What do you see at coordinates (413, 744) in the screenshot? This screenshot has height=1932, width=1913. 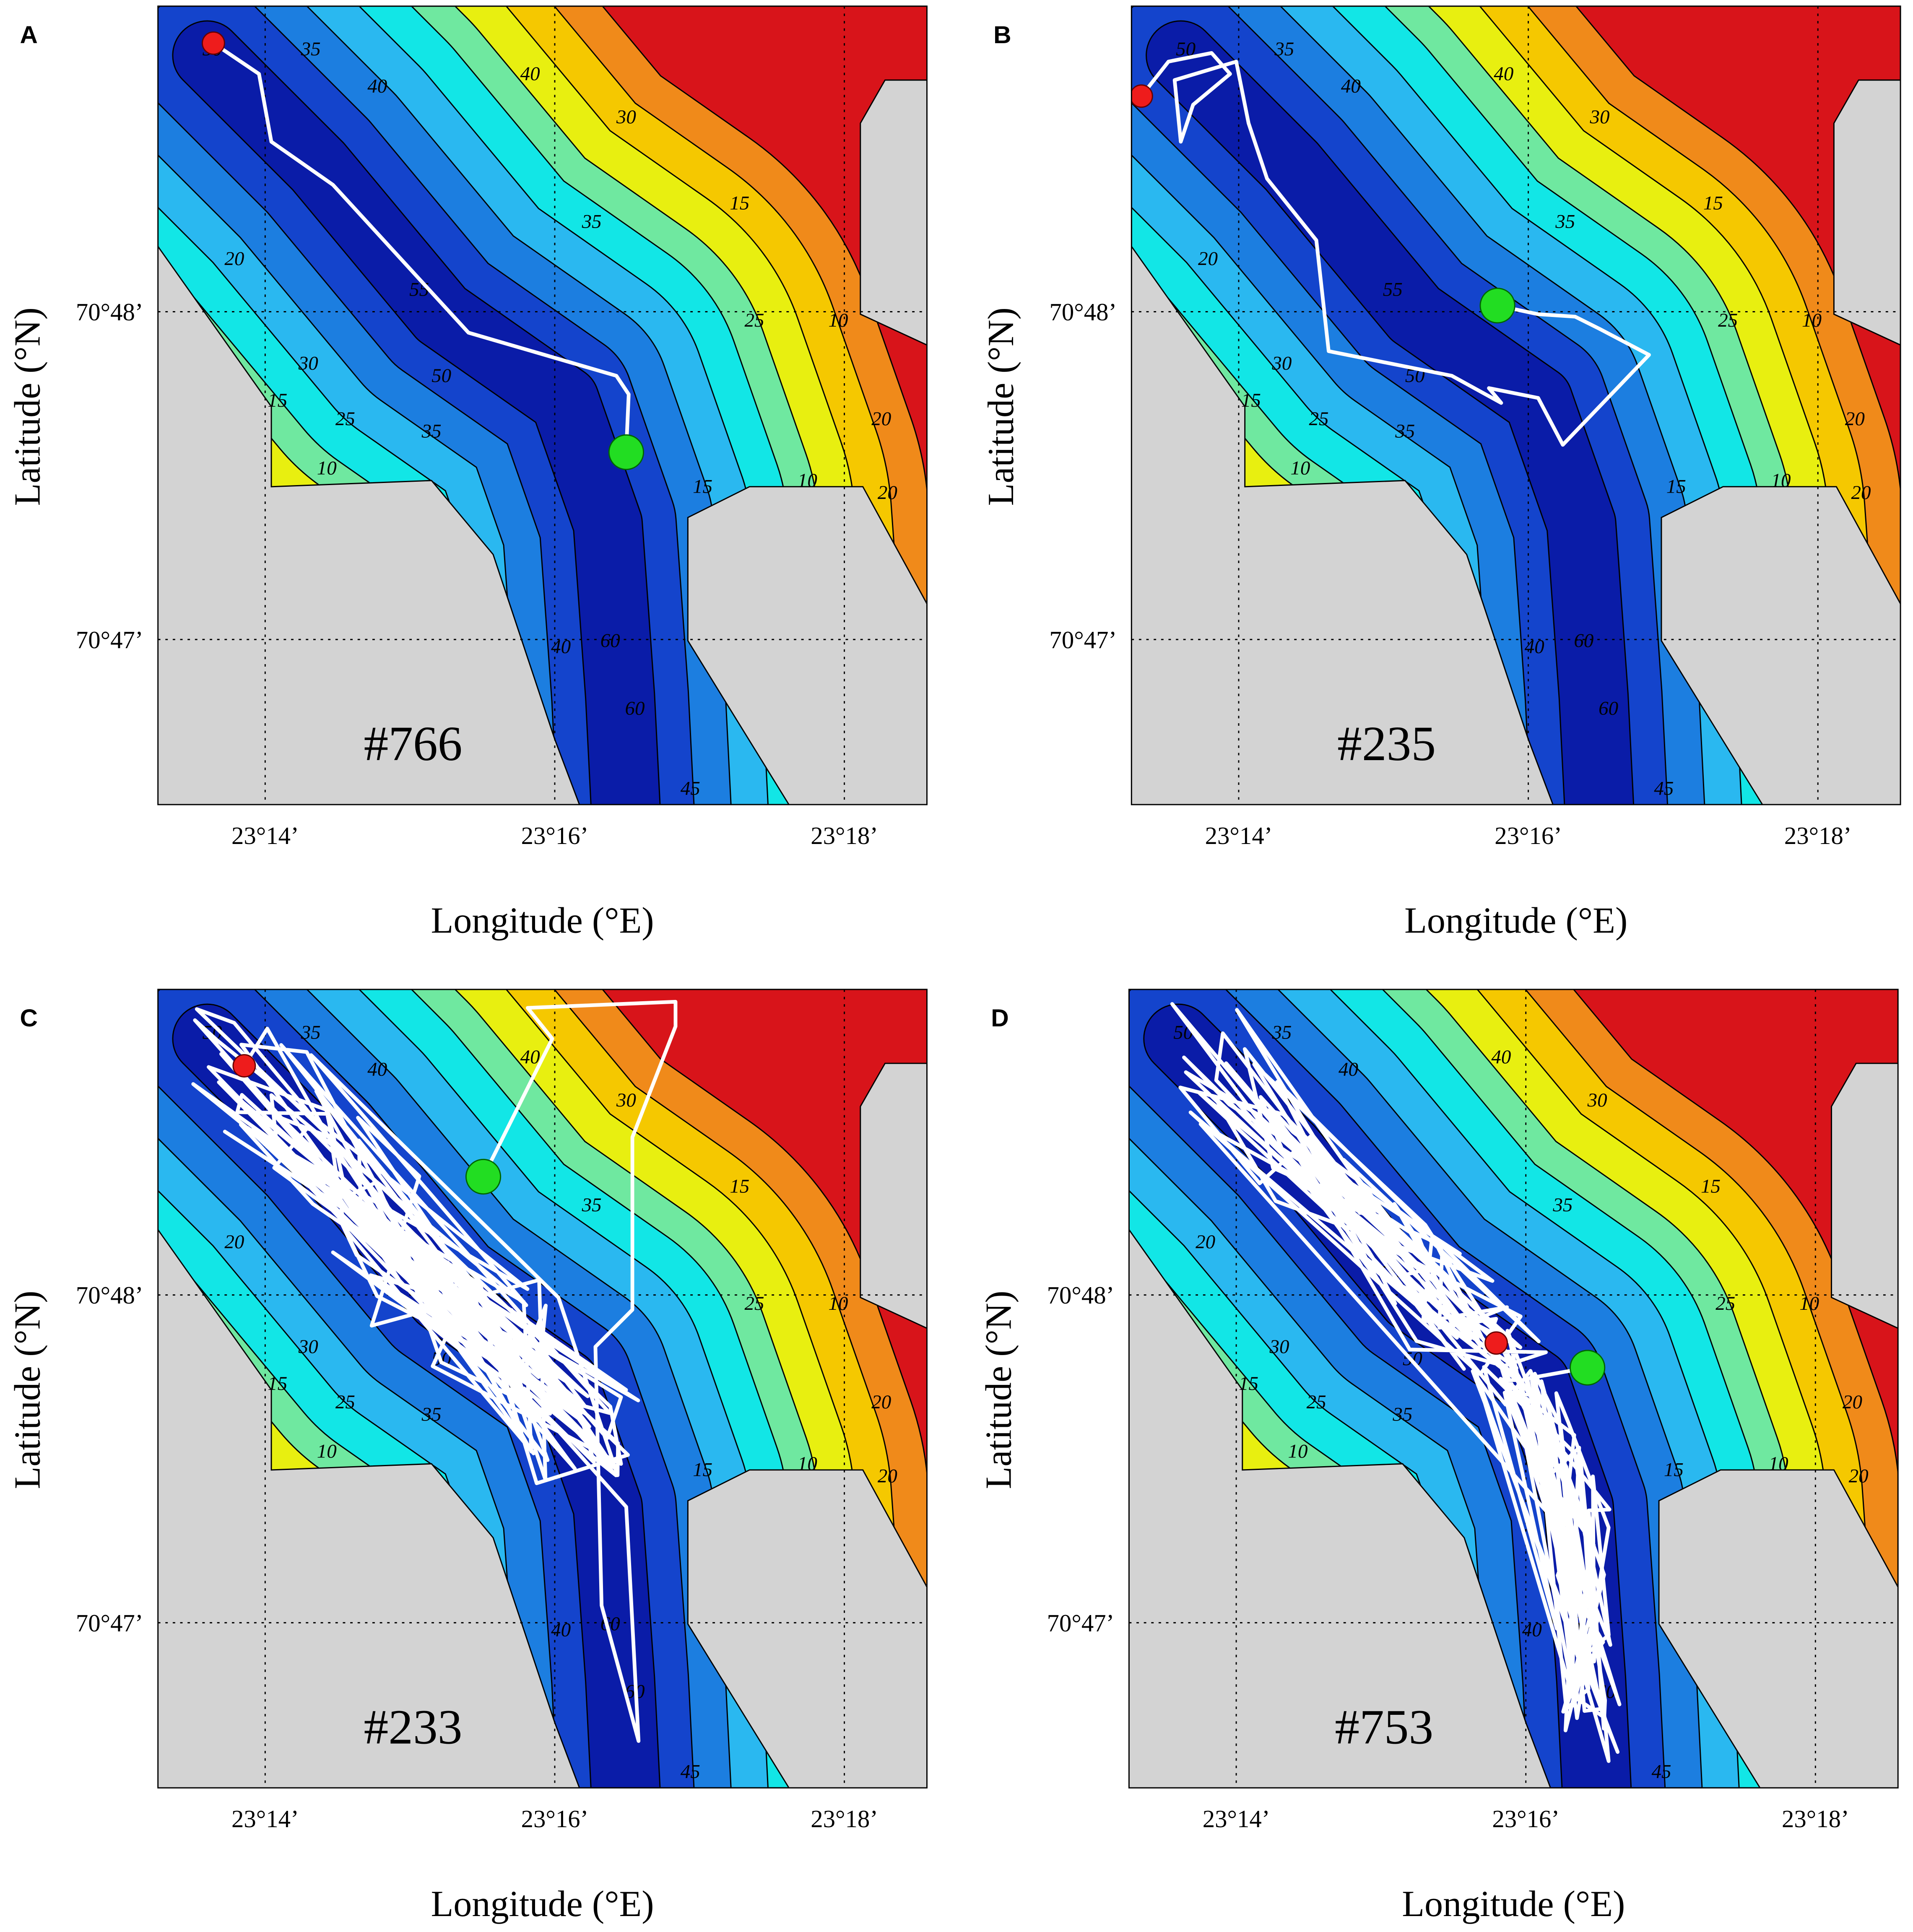 I see `tag-label: #766` at bounding box center [413, 744].